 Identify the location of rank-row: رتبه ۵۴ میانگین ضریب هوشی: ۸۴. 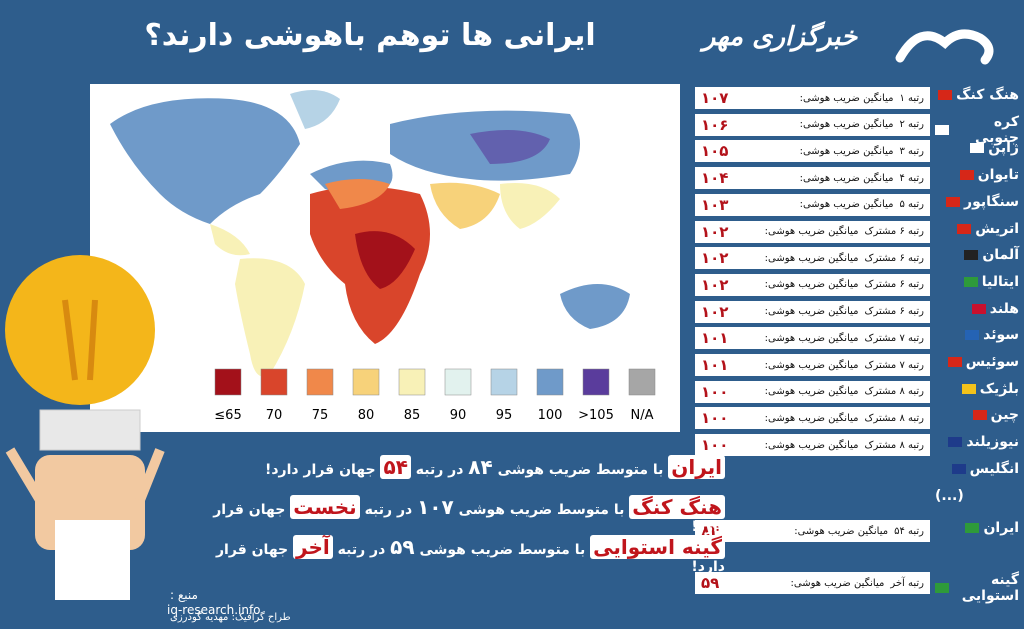
(812, 531).